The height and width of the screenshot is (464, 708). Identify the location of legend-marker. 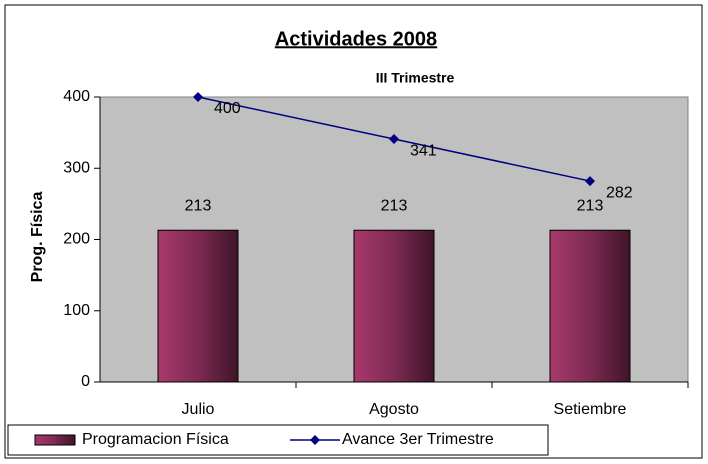
(315, 440).